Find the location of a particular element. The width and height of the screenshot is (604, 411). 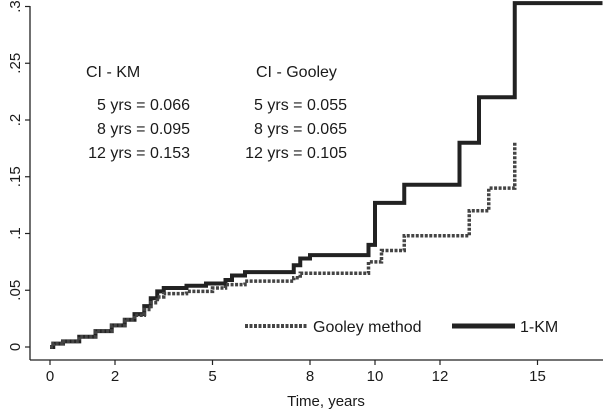

km-annotation-title: CI - KM is located at coordinates (113, 72).